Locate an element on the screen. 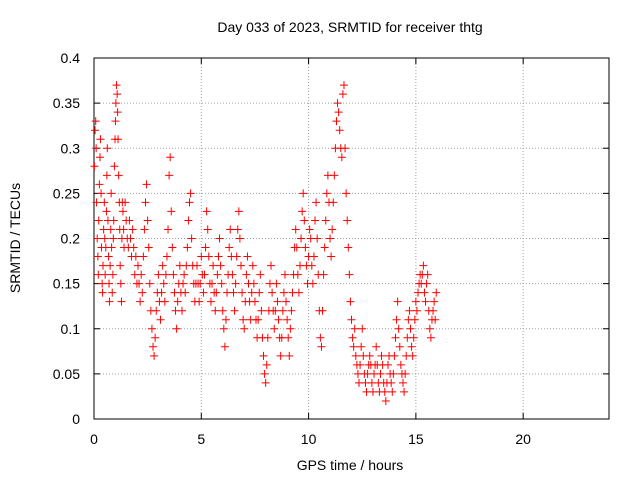  x-tick-label: 10 is located at coordinates (309, 439).